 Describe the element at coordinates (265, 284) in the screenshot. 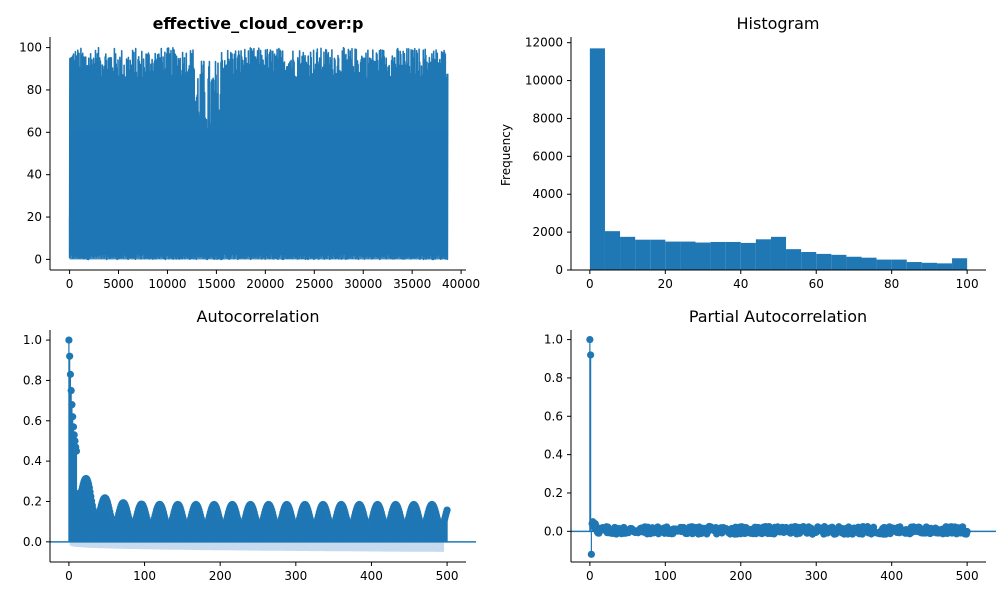

I see `x-tick-label: 20000` at that location.